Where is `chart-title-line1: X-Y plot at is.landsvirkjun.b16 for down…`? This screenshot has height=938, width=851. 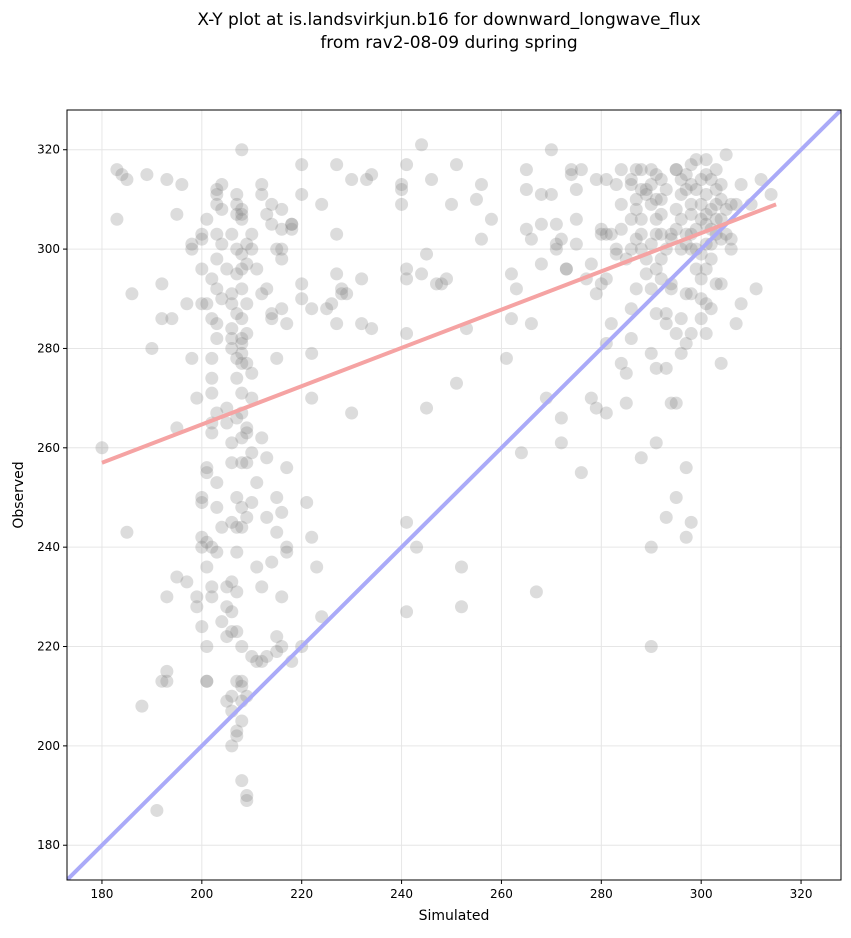 chart-title-line1: X-Y plot at is.landsvirkjun.b16 for down… is located at coordinates (448, 20).